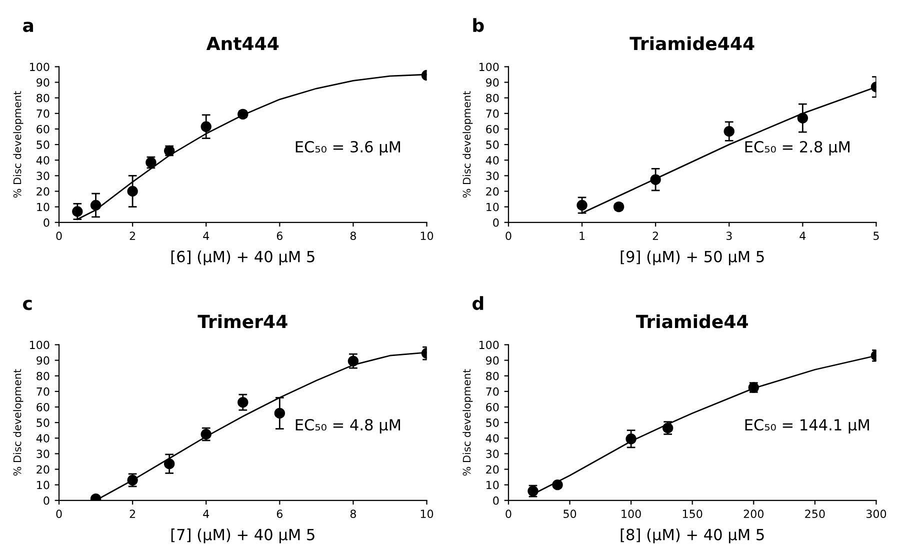 The width and height of the screenshot is (908, 556). Describe the element at coordinates (132, 236) in the screenshot. I see `x-tick-label: 2` at that location.